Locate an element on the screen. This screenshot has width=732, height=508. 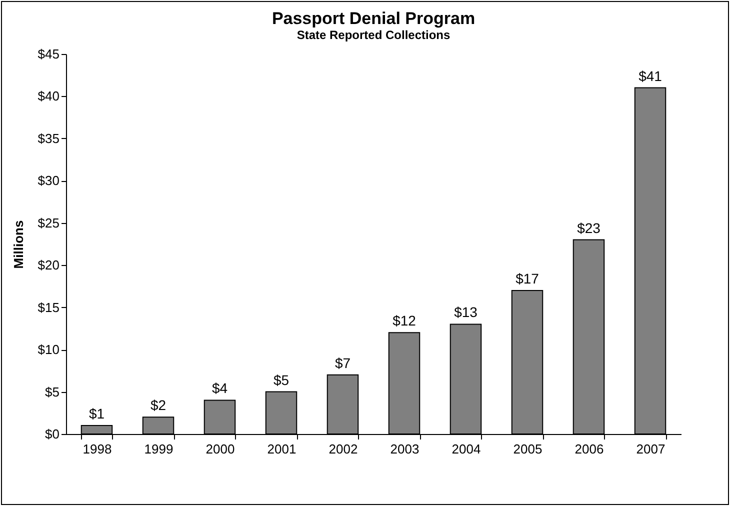
data-label: $1 is located at coordinates (96, 414).